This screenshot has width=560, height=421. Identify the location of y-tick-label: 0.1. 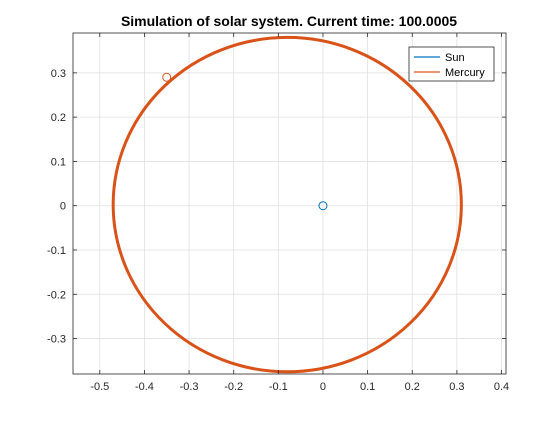
(58, 162).